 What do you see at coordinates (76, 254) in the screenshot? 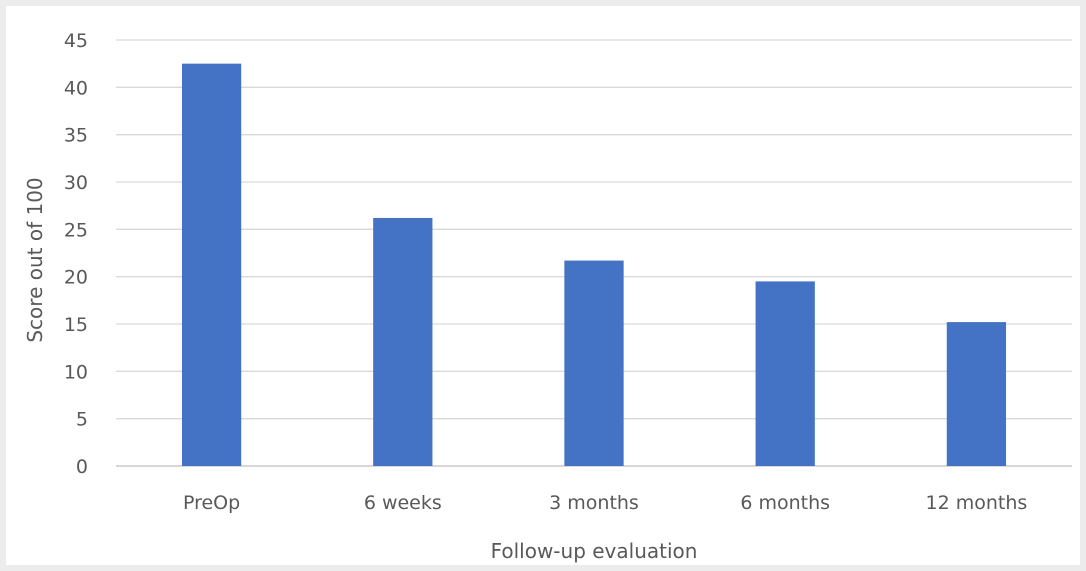
I see `y-axis-ticks: 0 5 10 15 20 25 30 35 40 45` at bounding box center [76, 254].